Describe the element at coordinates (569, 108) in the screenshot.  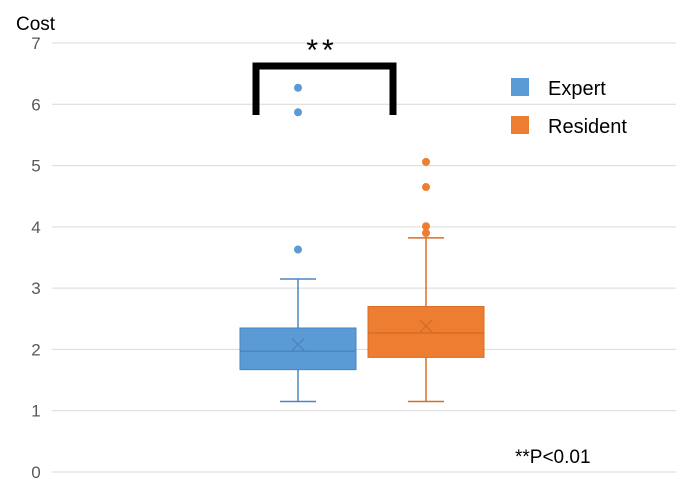
I see `legend: Expert Resident` at that location.